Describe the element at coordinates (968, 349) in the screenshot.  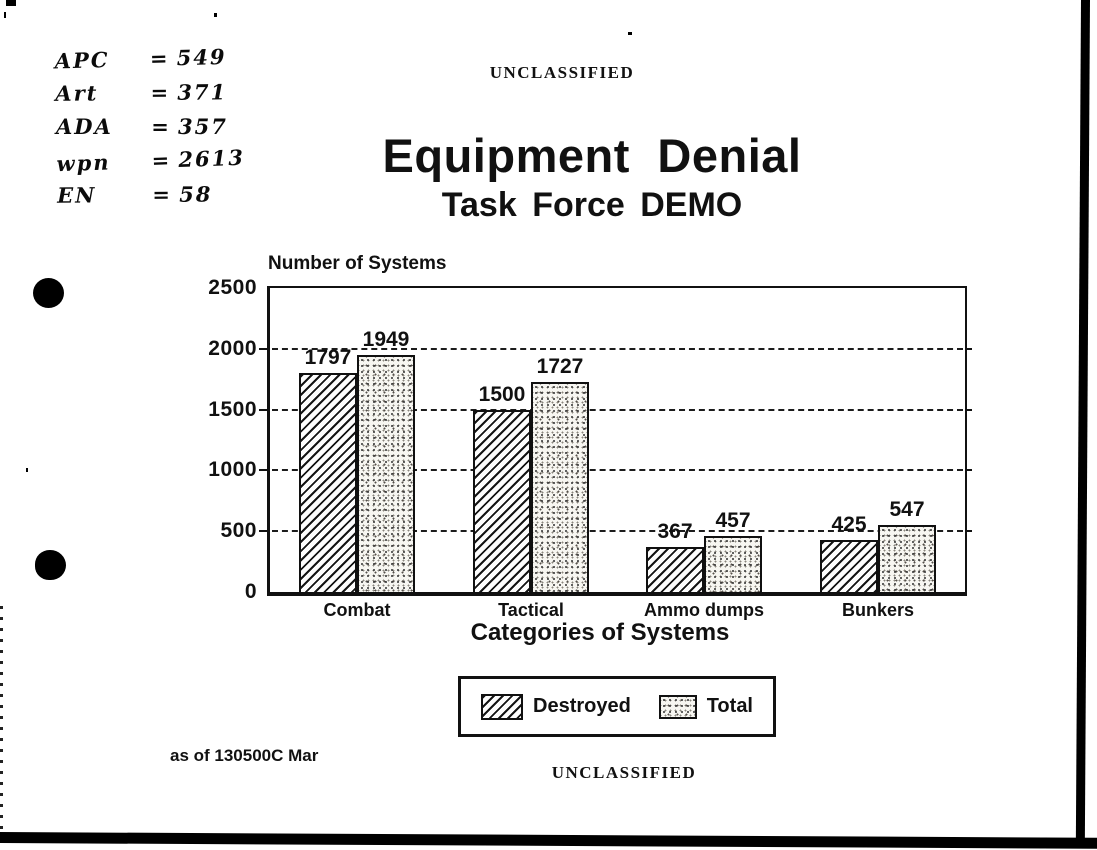
I see `y-axis-tick-right-2000` at that location.